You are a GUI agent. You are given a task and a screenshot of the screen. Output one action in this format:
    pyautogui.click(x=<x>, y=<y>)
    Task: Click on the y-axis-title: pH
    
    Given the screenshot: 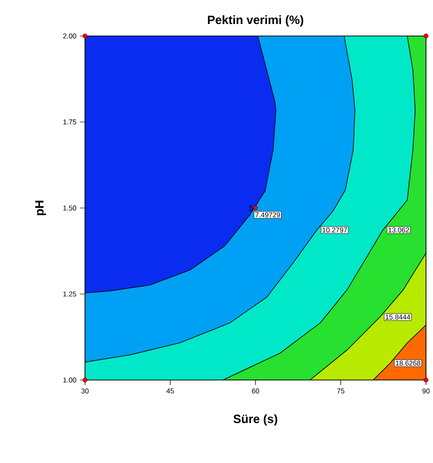 What is the action you would take?
    pyautogui.click(x=40, y=208)
    